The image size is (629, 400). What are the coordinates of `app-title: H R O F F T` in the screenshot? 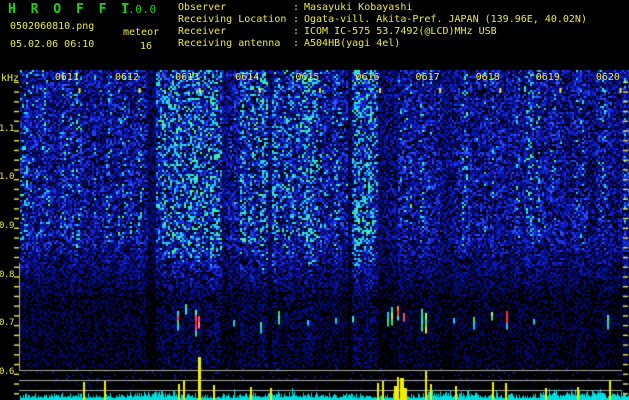 It's located at (70, 9).